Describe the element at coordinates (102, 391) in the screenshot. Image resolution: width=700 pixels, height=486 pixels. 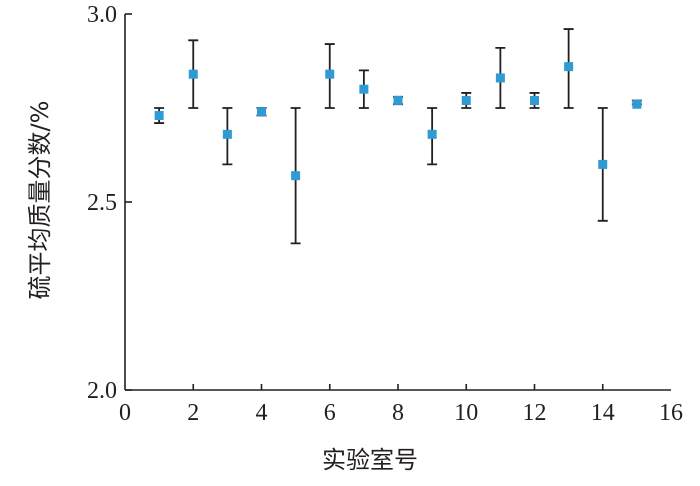
I see `y-tick-label: 2.0` at that location.